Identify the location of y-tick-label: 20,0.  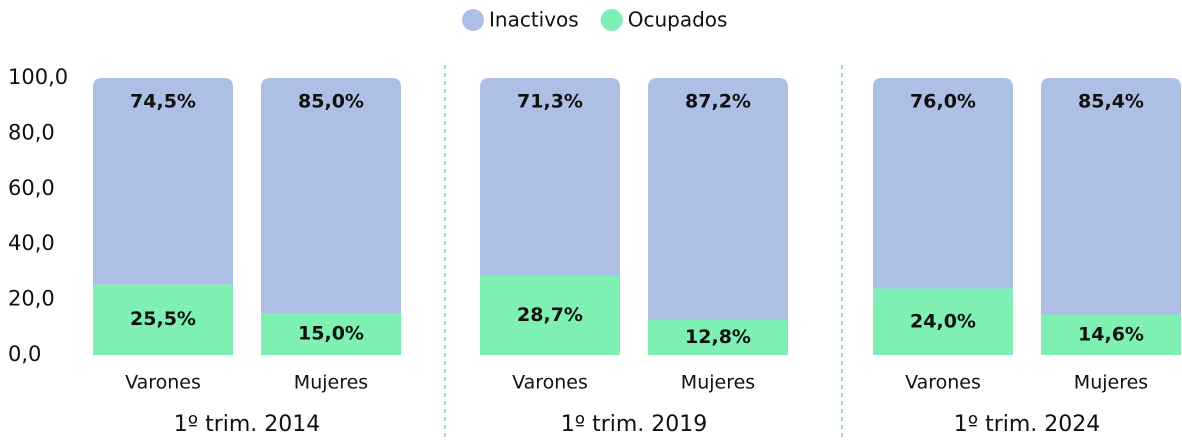
(31, 299).